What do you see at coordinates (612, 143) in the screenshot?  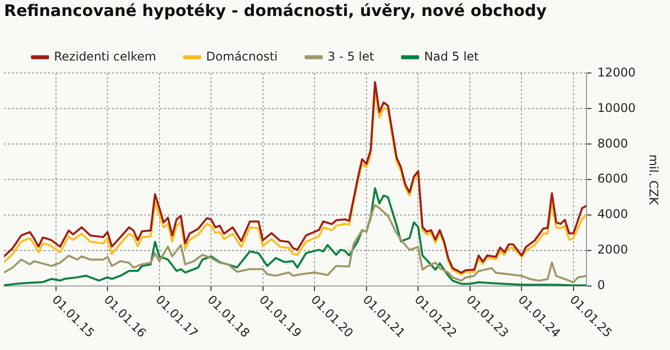 I see `y-tick-label: 8000` at bounding box center [612, 143].